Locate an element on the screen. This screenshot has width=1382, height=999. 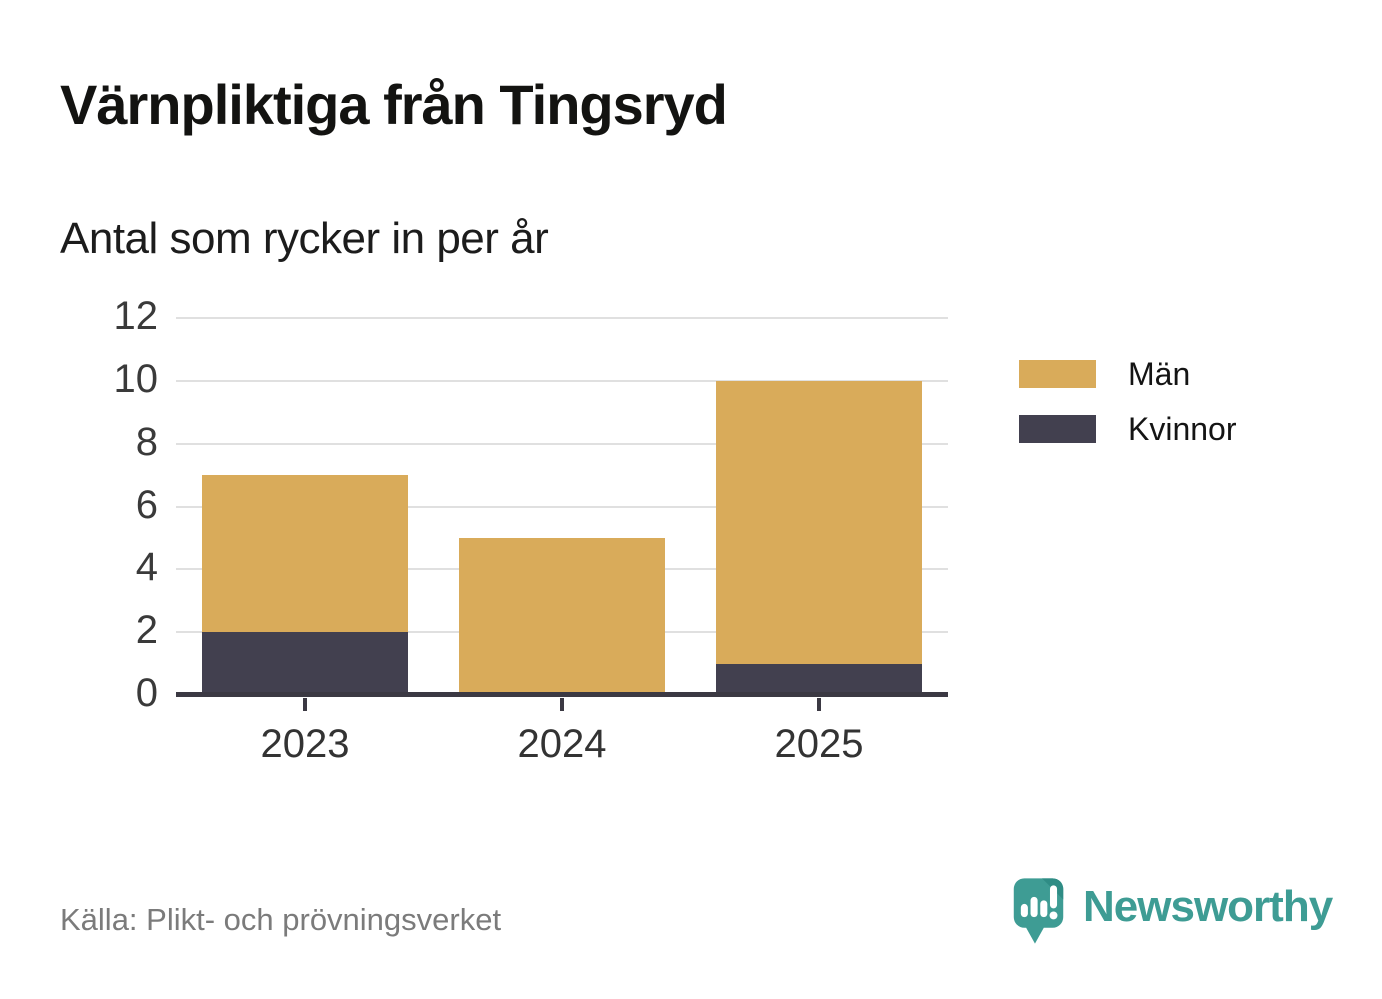
x-tick-label-2024: 2024 is located at coordinates (562, 744).